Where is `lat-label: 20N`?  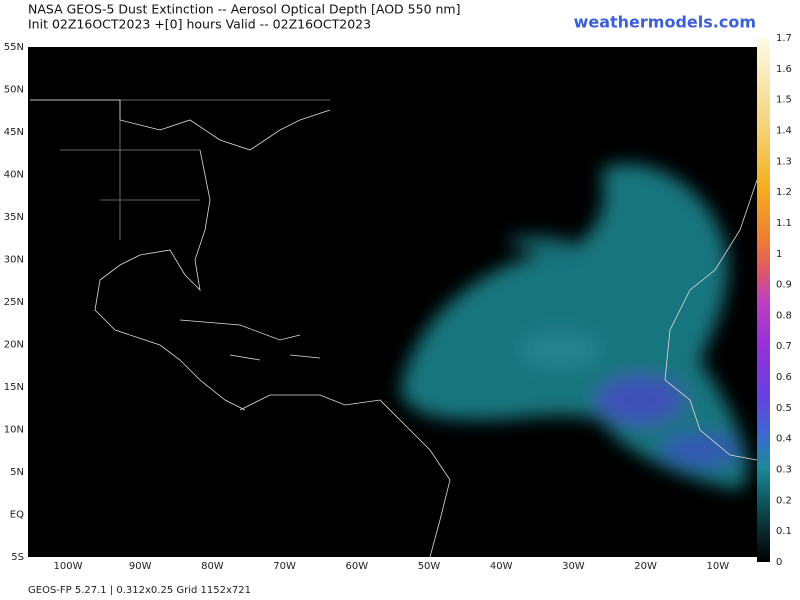
lat-label: 20N is located at coordinates (14, 345).